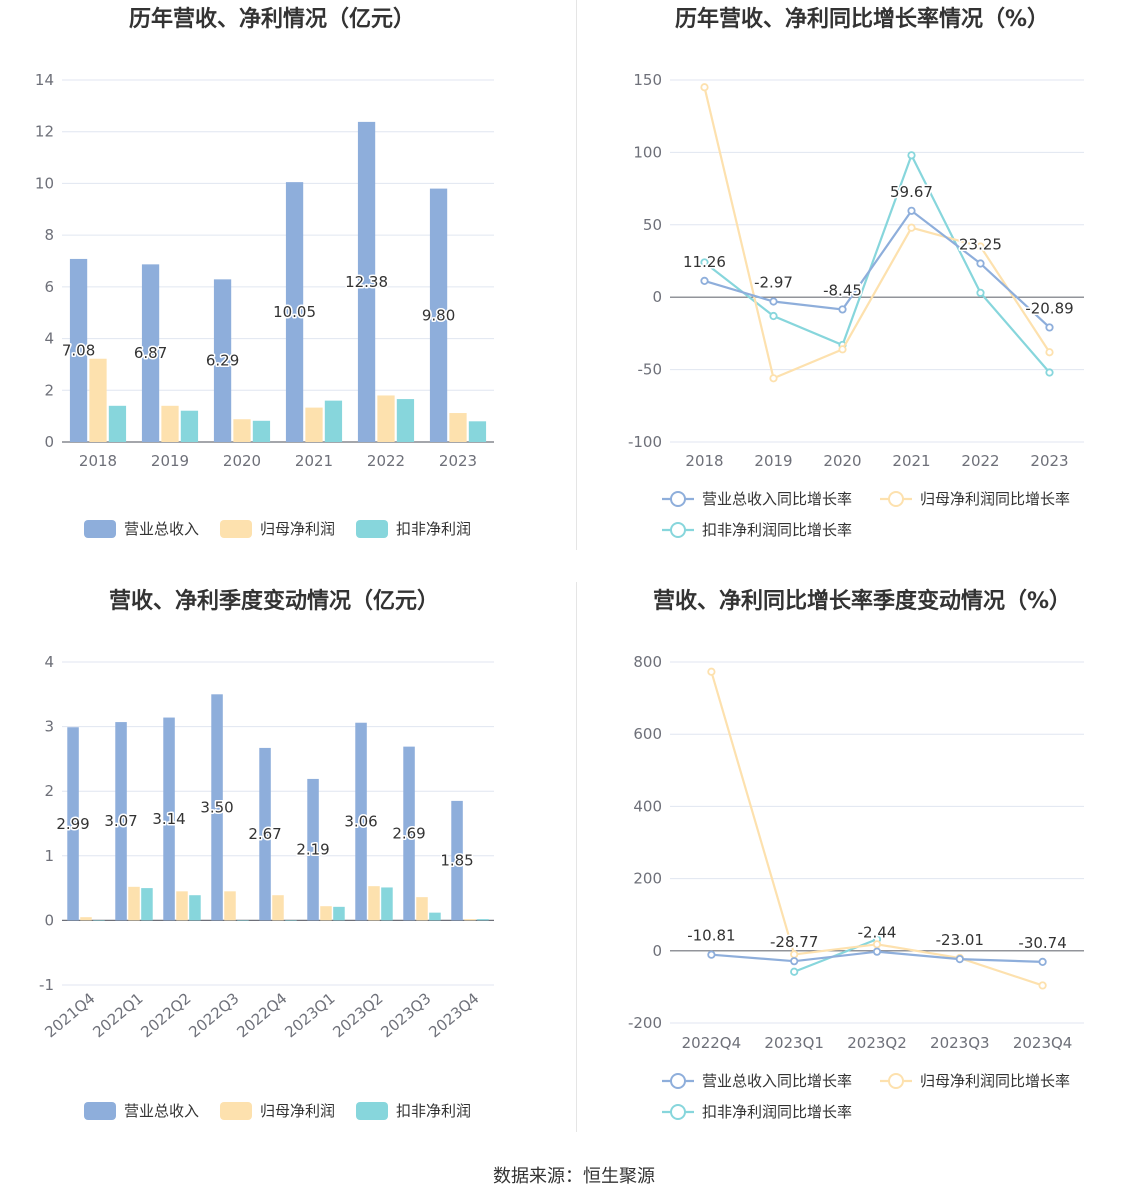  What do you see at coordinates (645, 1023) in the screenshot?
I see `y-tick-label: -200` at bounding box center [645, 1023].